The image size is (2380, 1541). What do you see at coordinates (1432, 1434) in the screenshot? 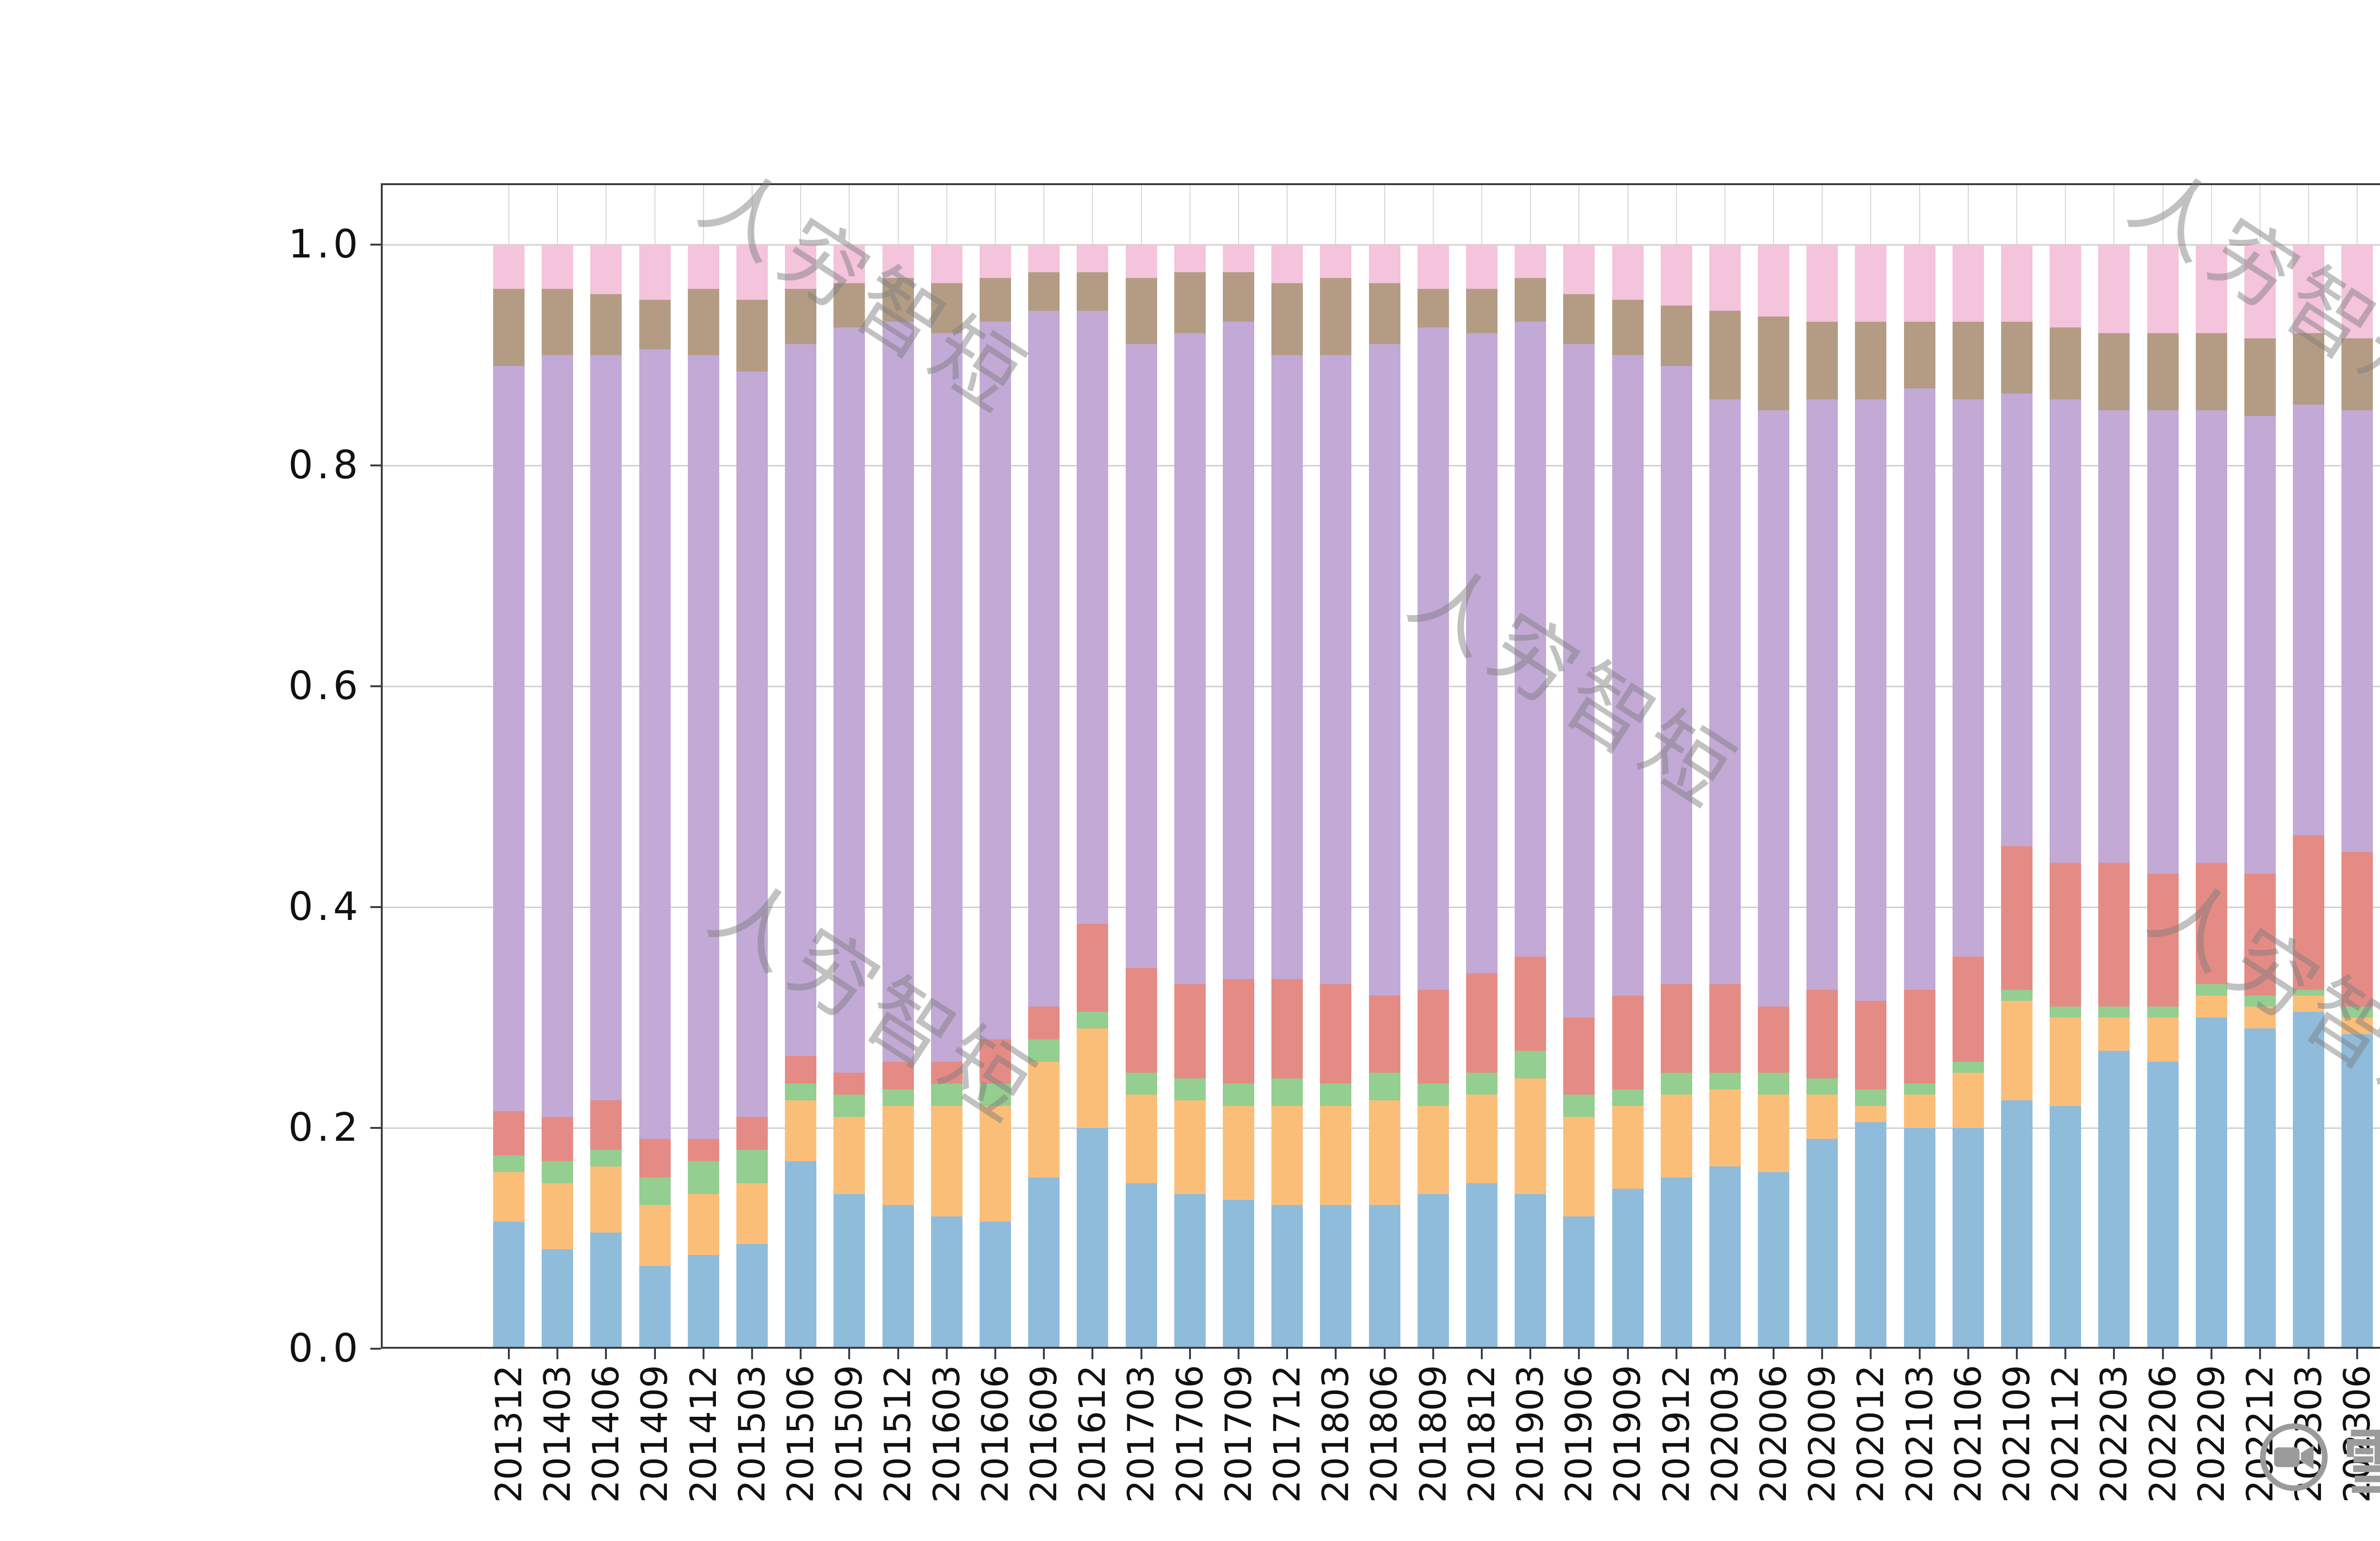
I see `x-tick-label: 201809` at bounding box center [1432, 1434].